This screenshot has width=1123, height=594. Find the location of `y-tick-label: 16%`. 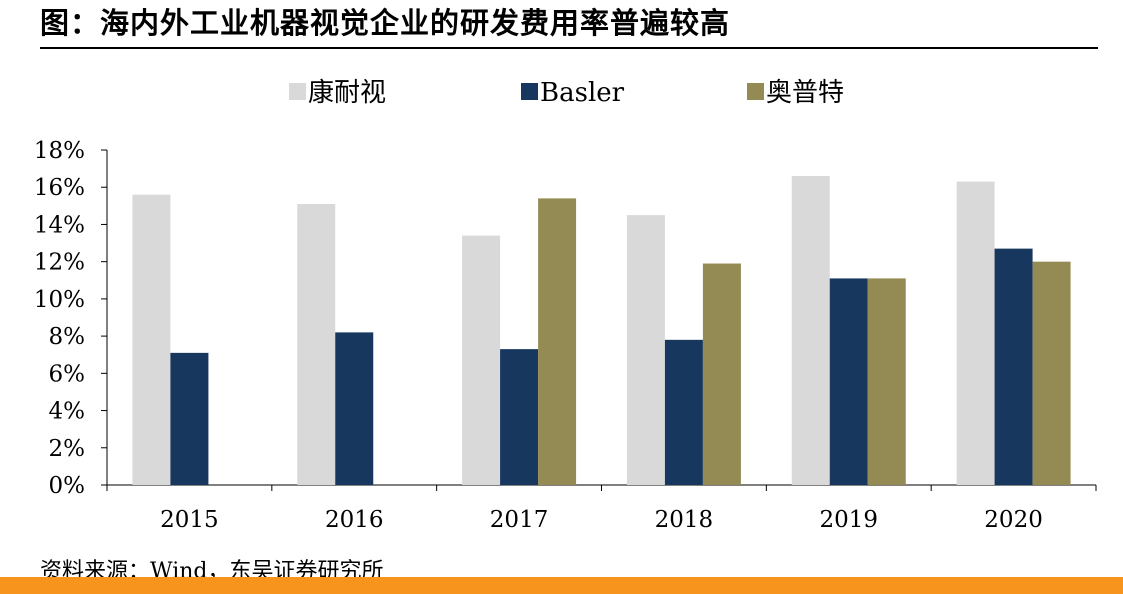

y-tick-label: 16% is located at coordinates (59, 188).